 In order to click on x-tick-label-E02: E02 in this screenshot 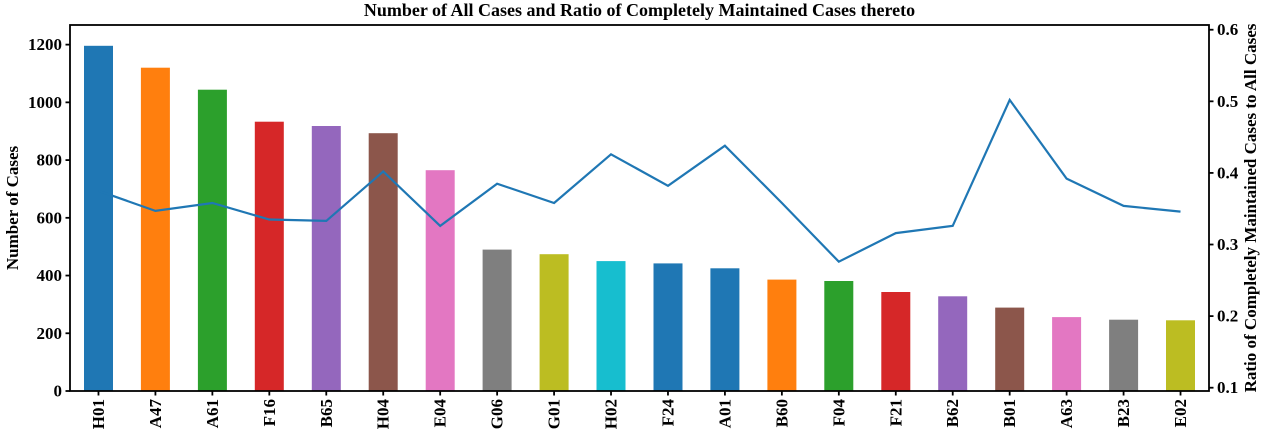, I will do `click(1180, 413)`.